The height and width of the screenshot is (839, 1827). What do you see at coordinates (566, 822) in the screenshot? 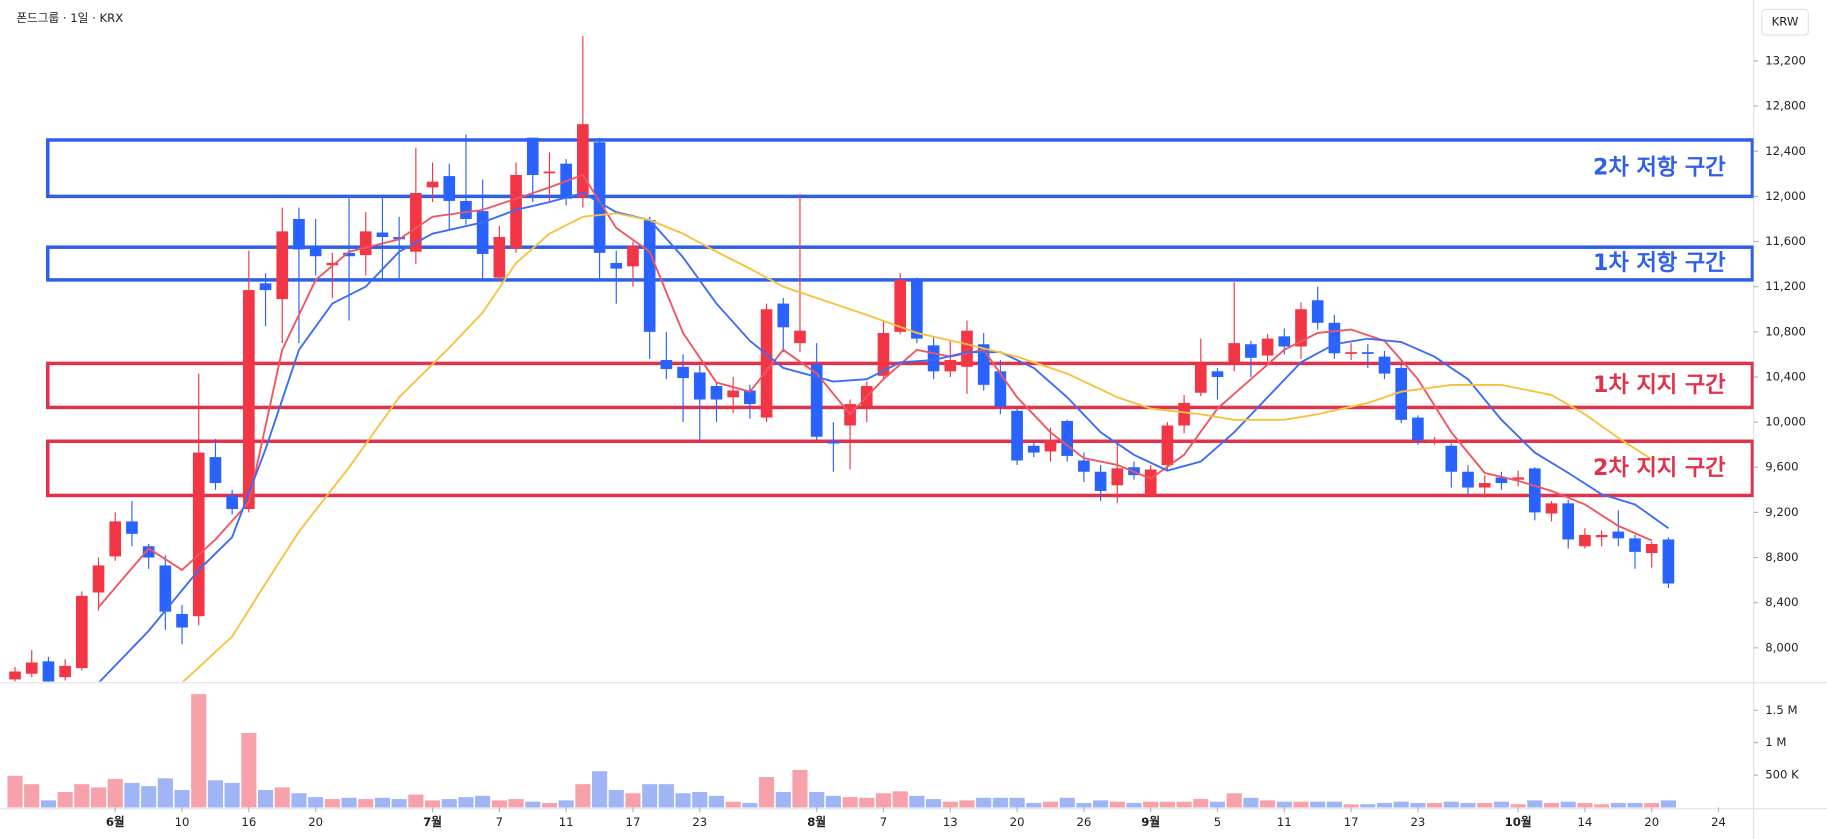
I see `x-tick-label: 11` at bounding box center [566, 822].